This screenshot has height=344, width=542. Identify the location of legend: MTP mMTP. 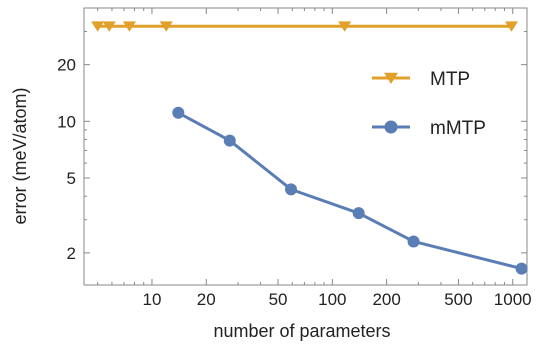
(429, 104).